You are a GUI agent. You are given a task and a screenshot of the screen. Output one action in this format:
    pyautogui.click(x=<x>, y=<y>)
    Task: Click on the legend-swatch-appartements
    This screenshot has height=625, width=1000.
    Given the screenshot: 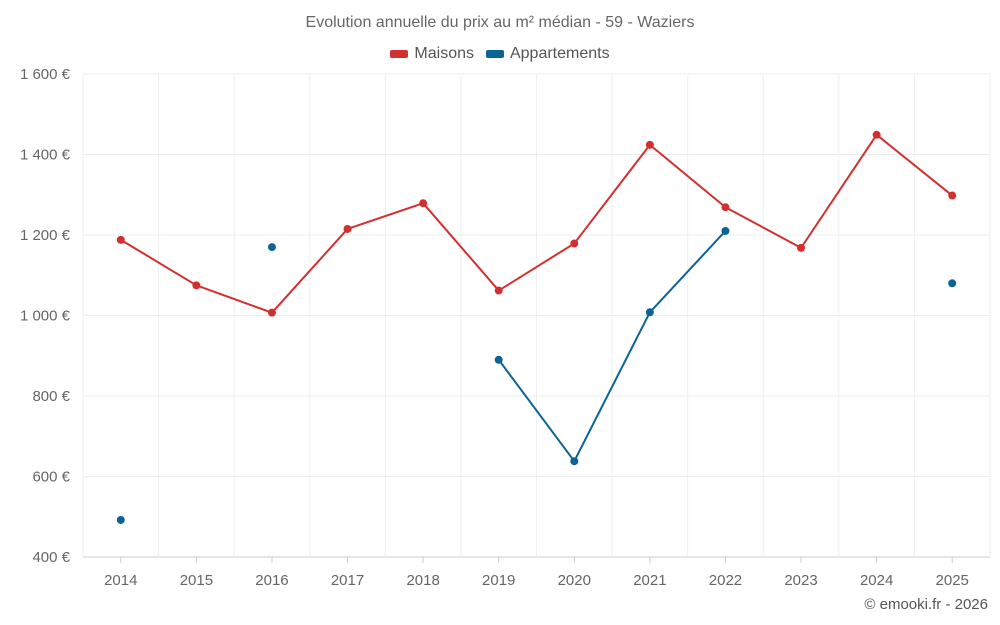 What is the action you would take?
    pyautogui.click(x=494, y=54)
    